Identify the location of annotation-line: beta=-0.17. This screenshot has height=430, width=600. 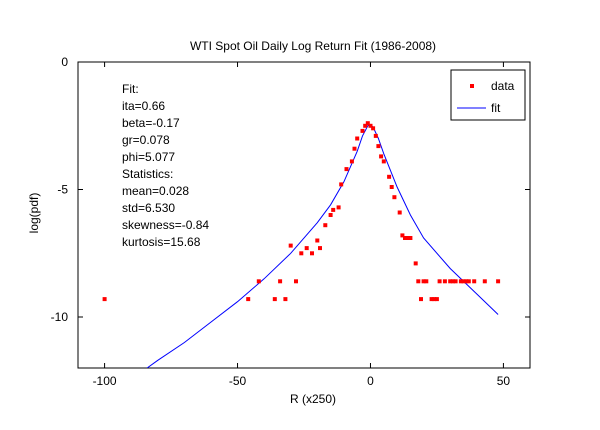
(151, 123).